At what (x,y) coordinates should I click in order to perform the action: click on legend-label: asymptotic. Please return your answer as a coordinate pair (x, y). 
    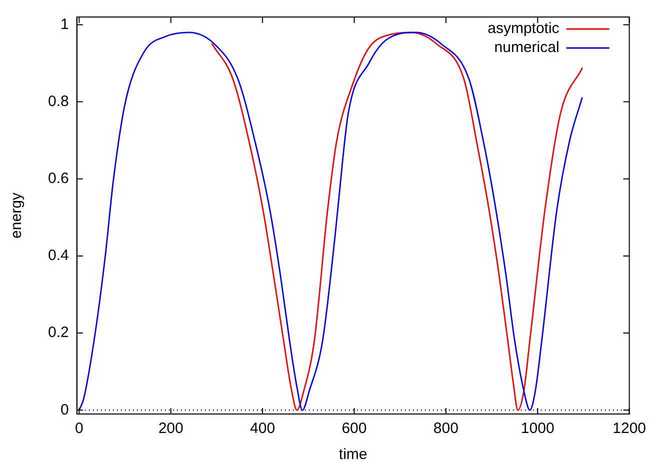
    Looking at the image, I should click on (524, 29).